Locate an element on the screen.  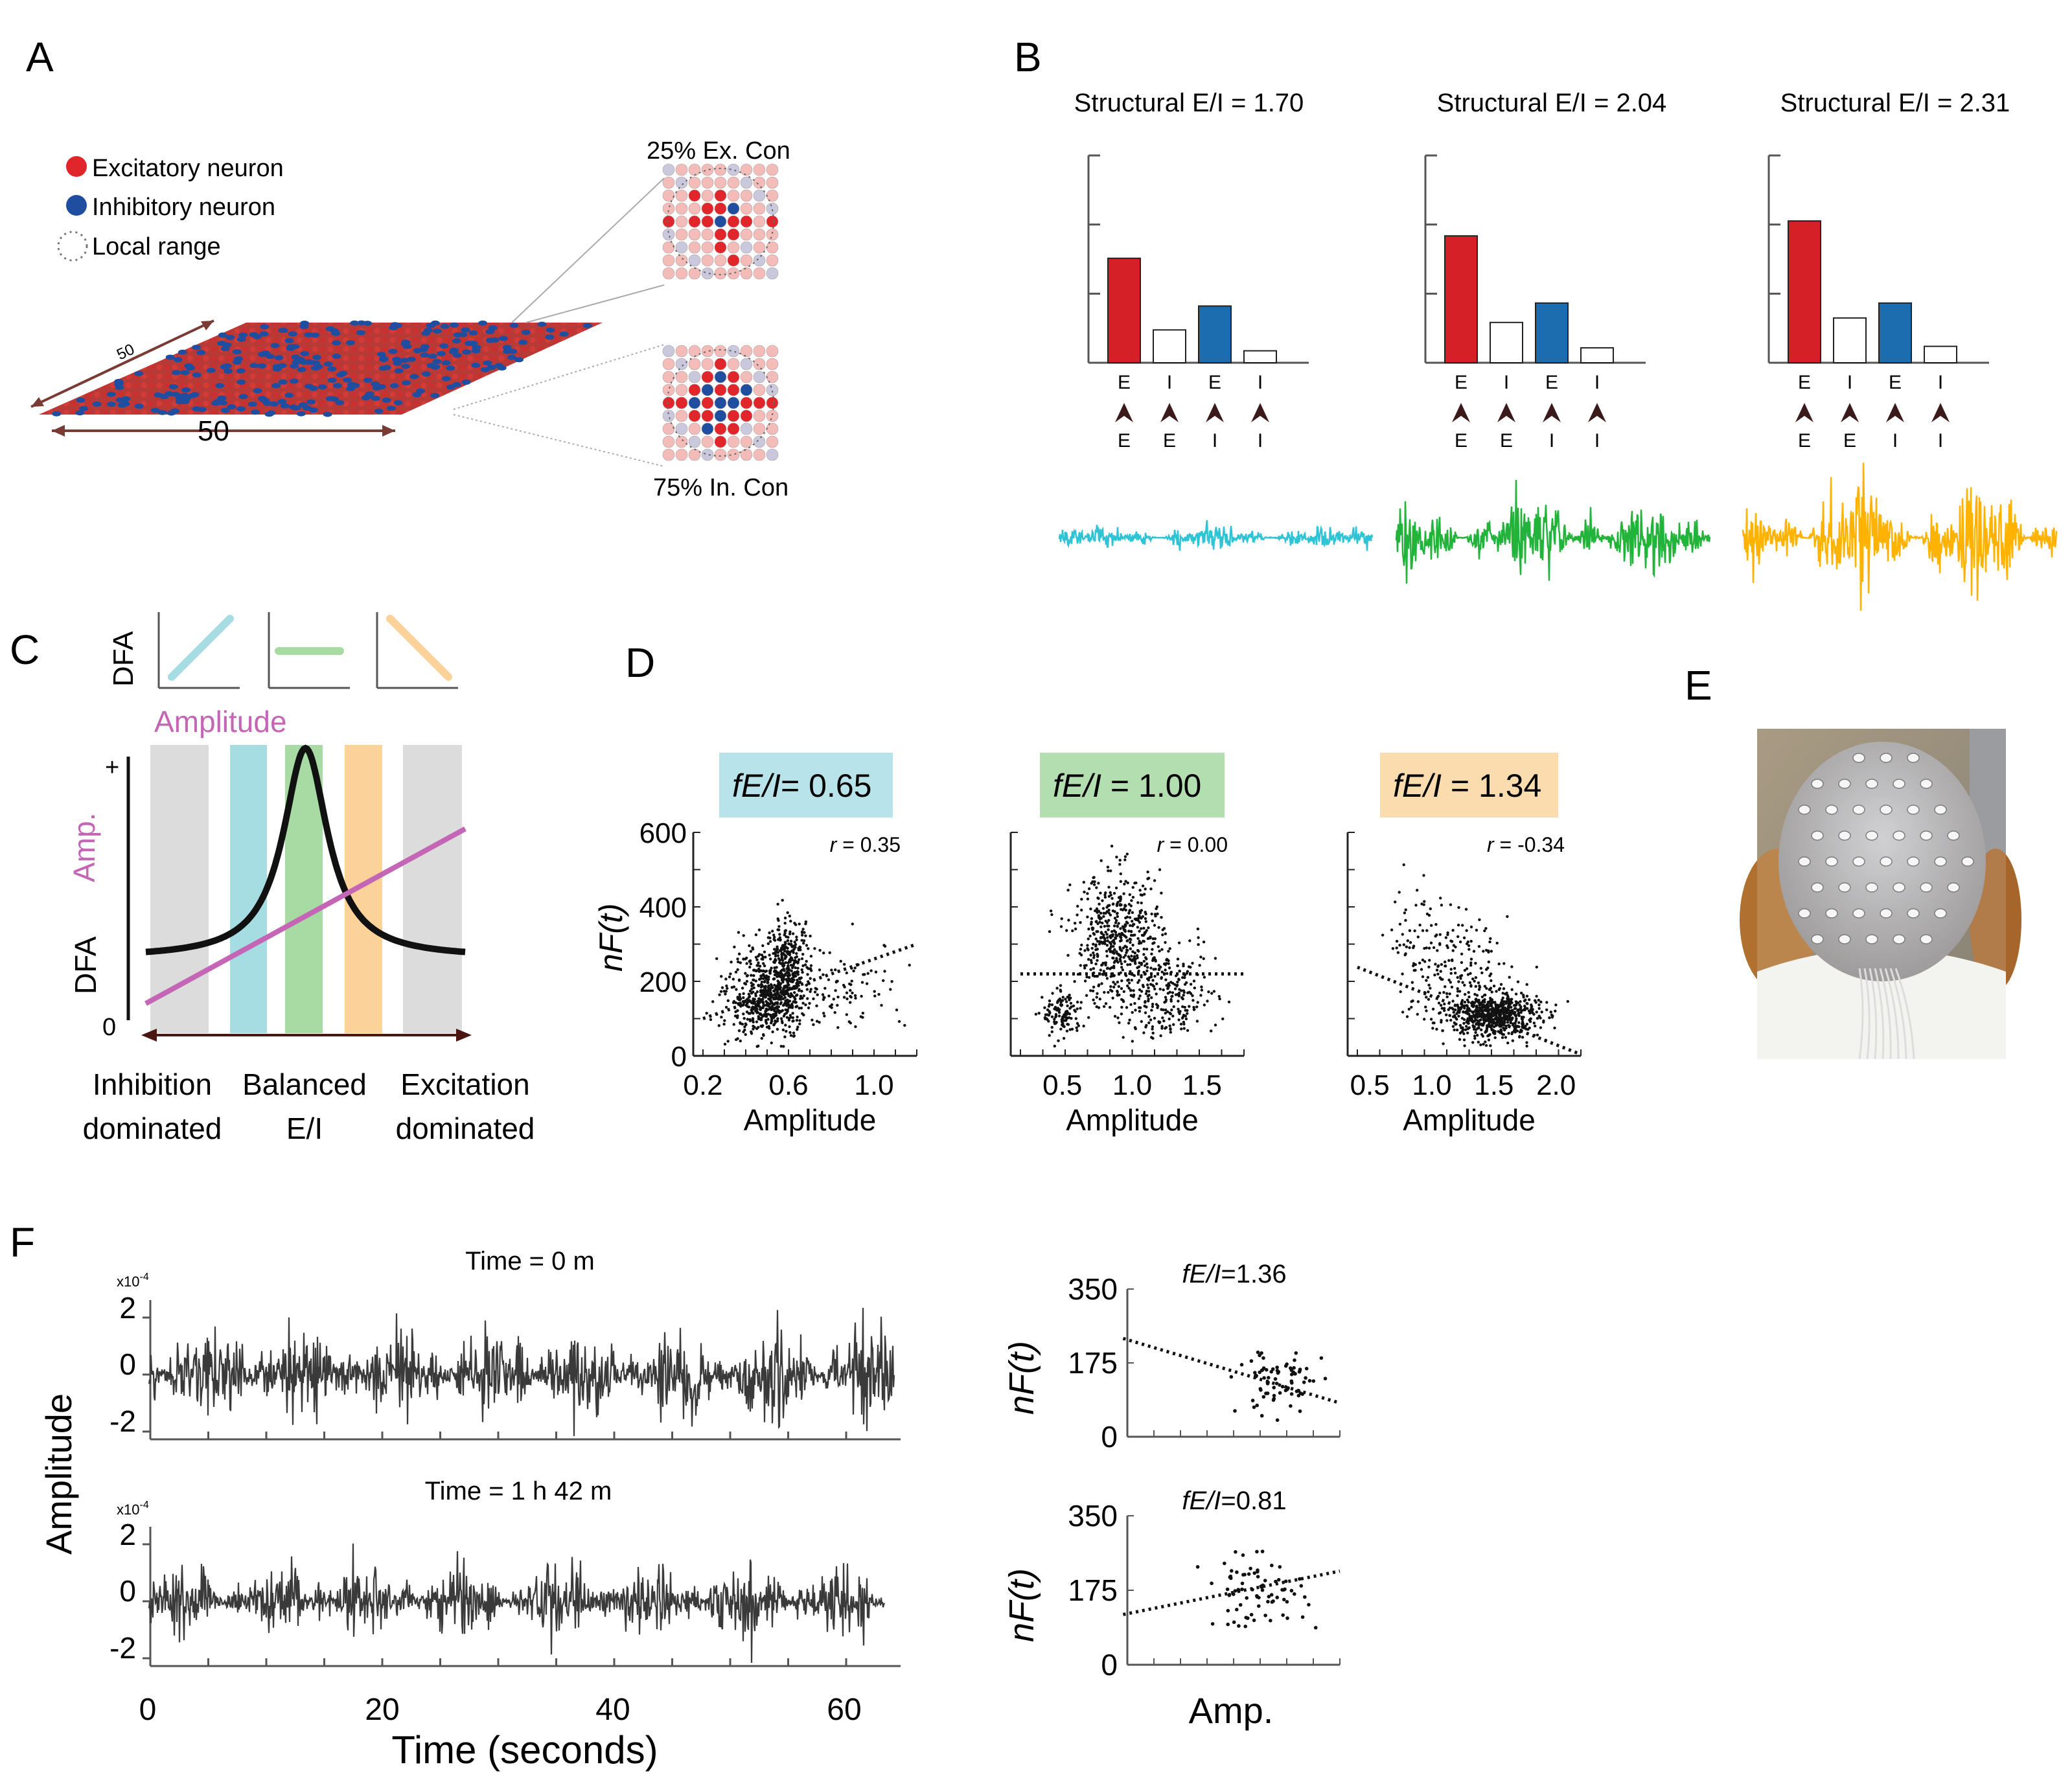
time-xtick: 20 is located at coordinates (382, 1710).